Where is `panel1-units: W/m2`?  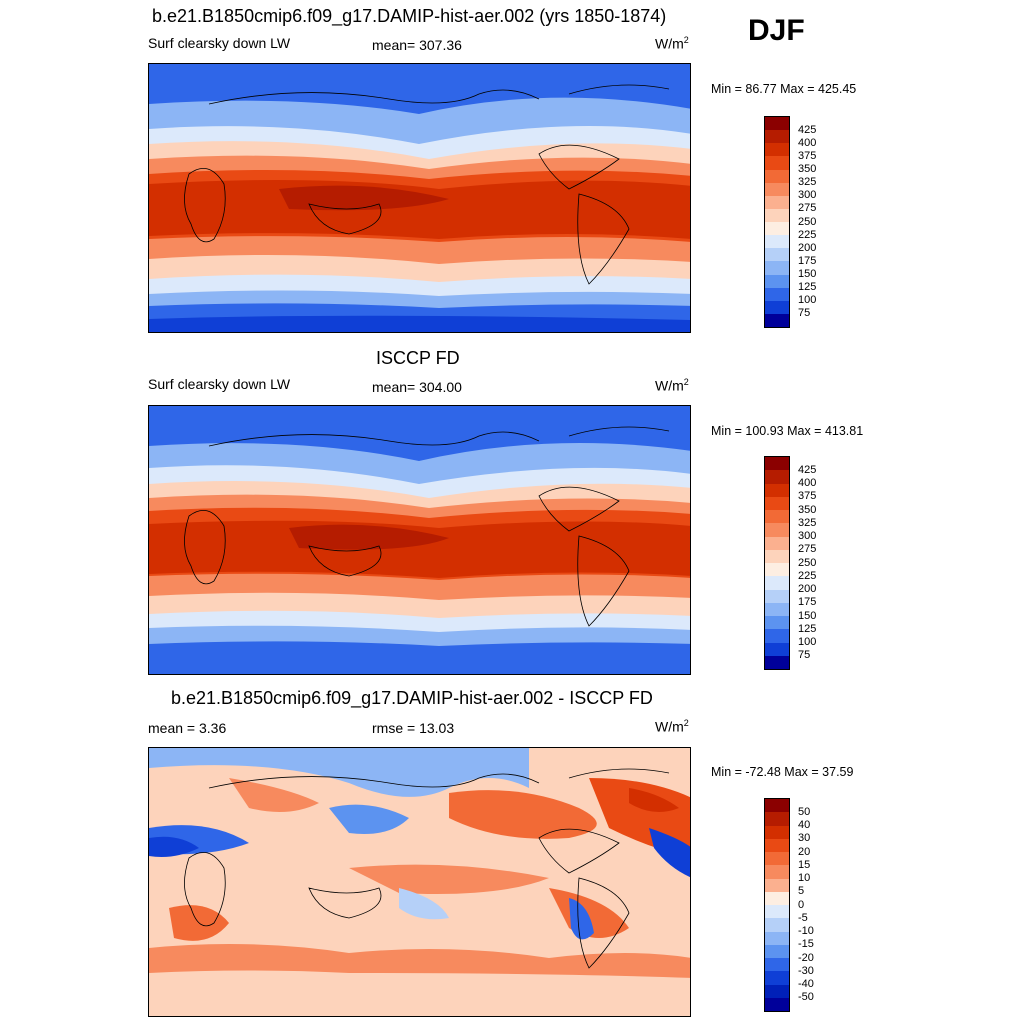 panel1-units: W/m2 is located at coordinates (672, 43).